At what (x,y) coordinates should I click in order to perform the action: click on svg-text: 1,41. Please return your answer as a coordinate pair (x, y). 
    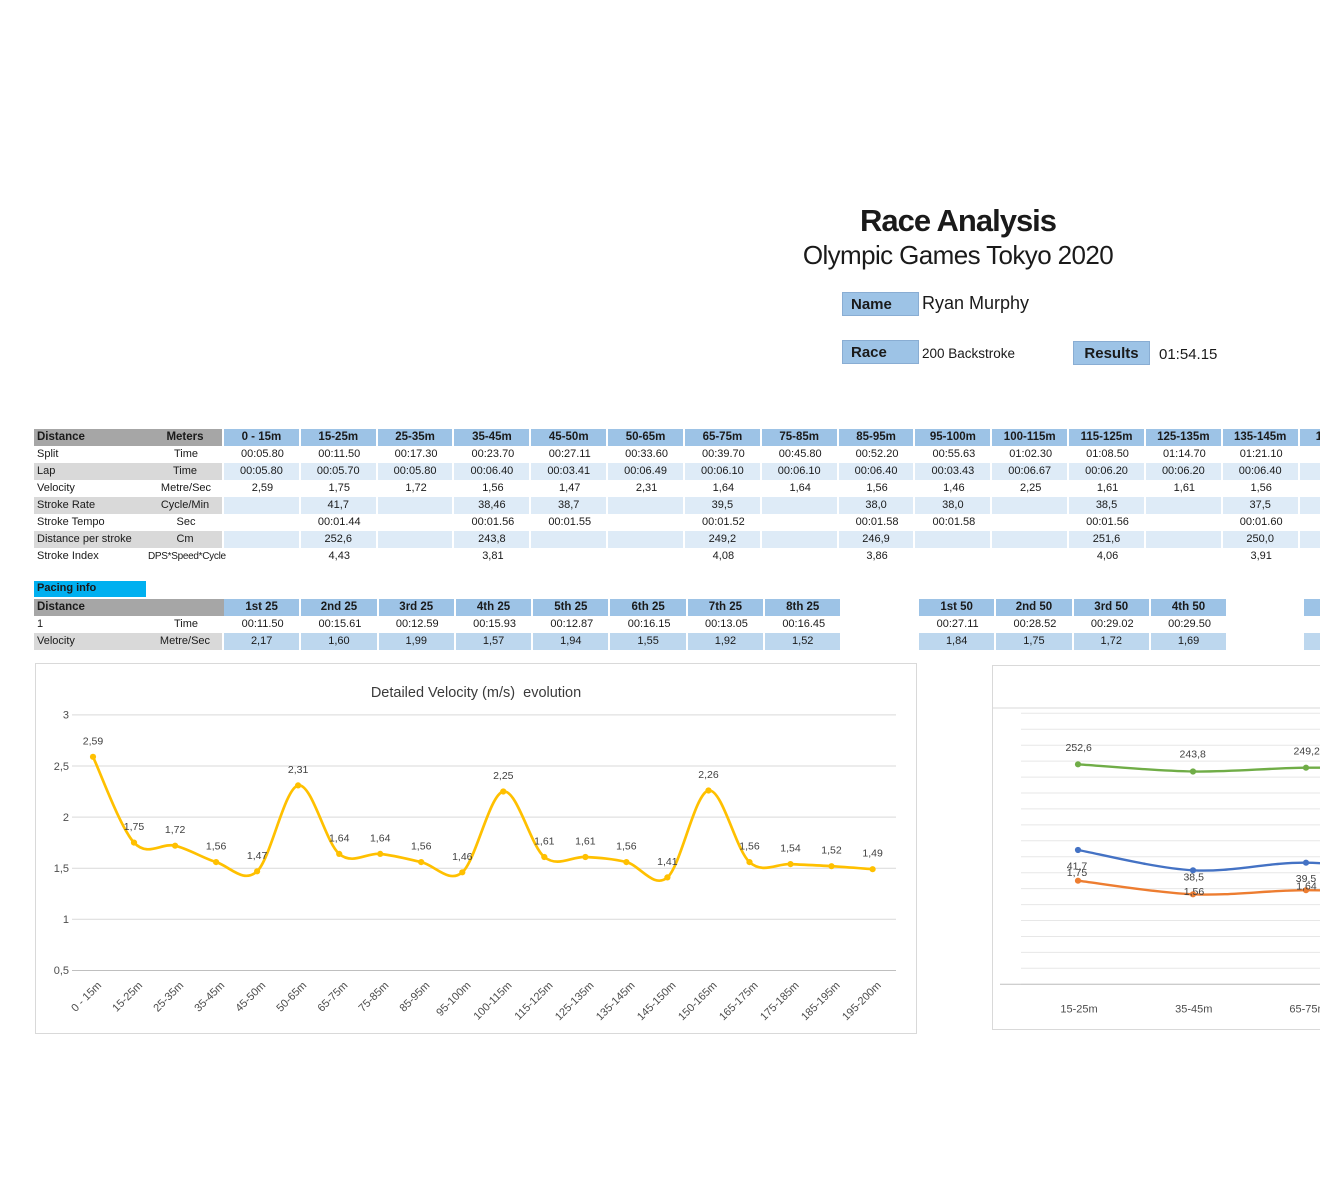
    Looking at the image, I should click on (667, 862).